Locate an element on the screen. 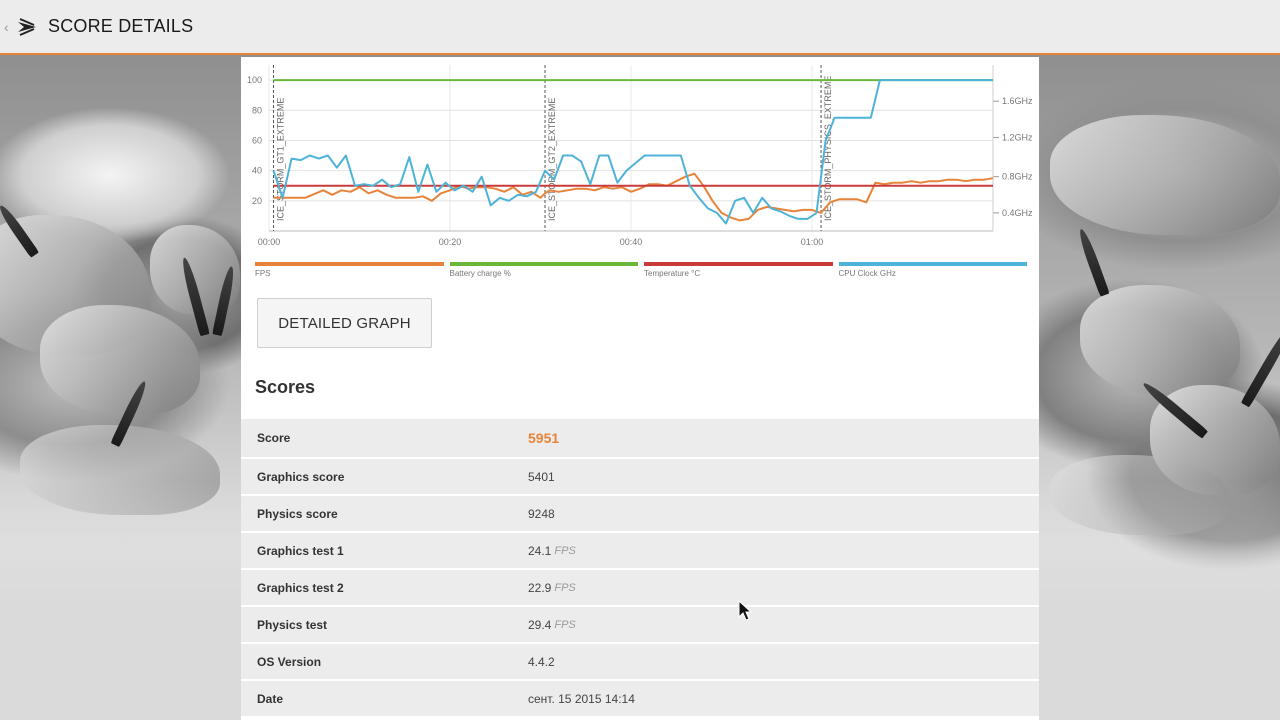 Image resolution: width=1280 pixels, height=720 pixels. row-value: 22.9 is located at coordinates (540, 587).